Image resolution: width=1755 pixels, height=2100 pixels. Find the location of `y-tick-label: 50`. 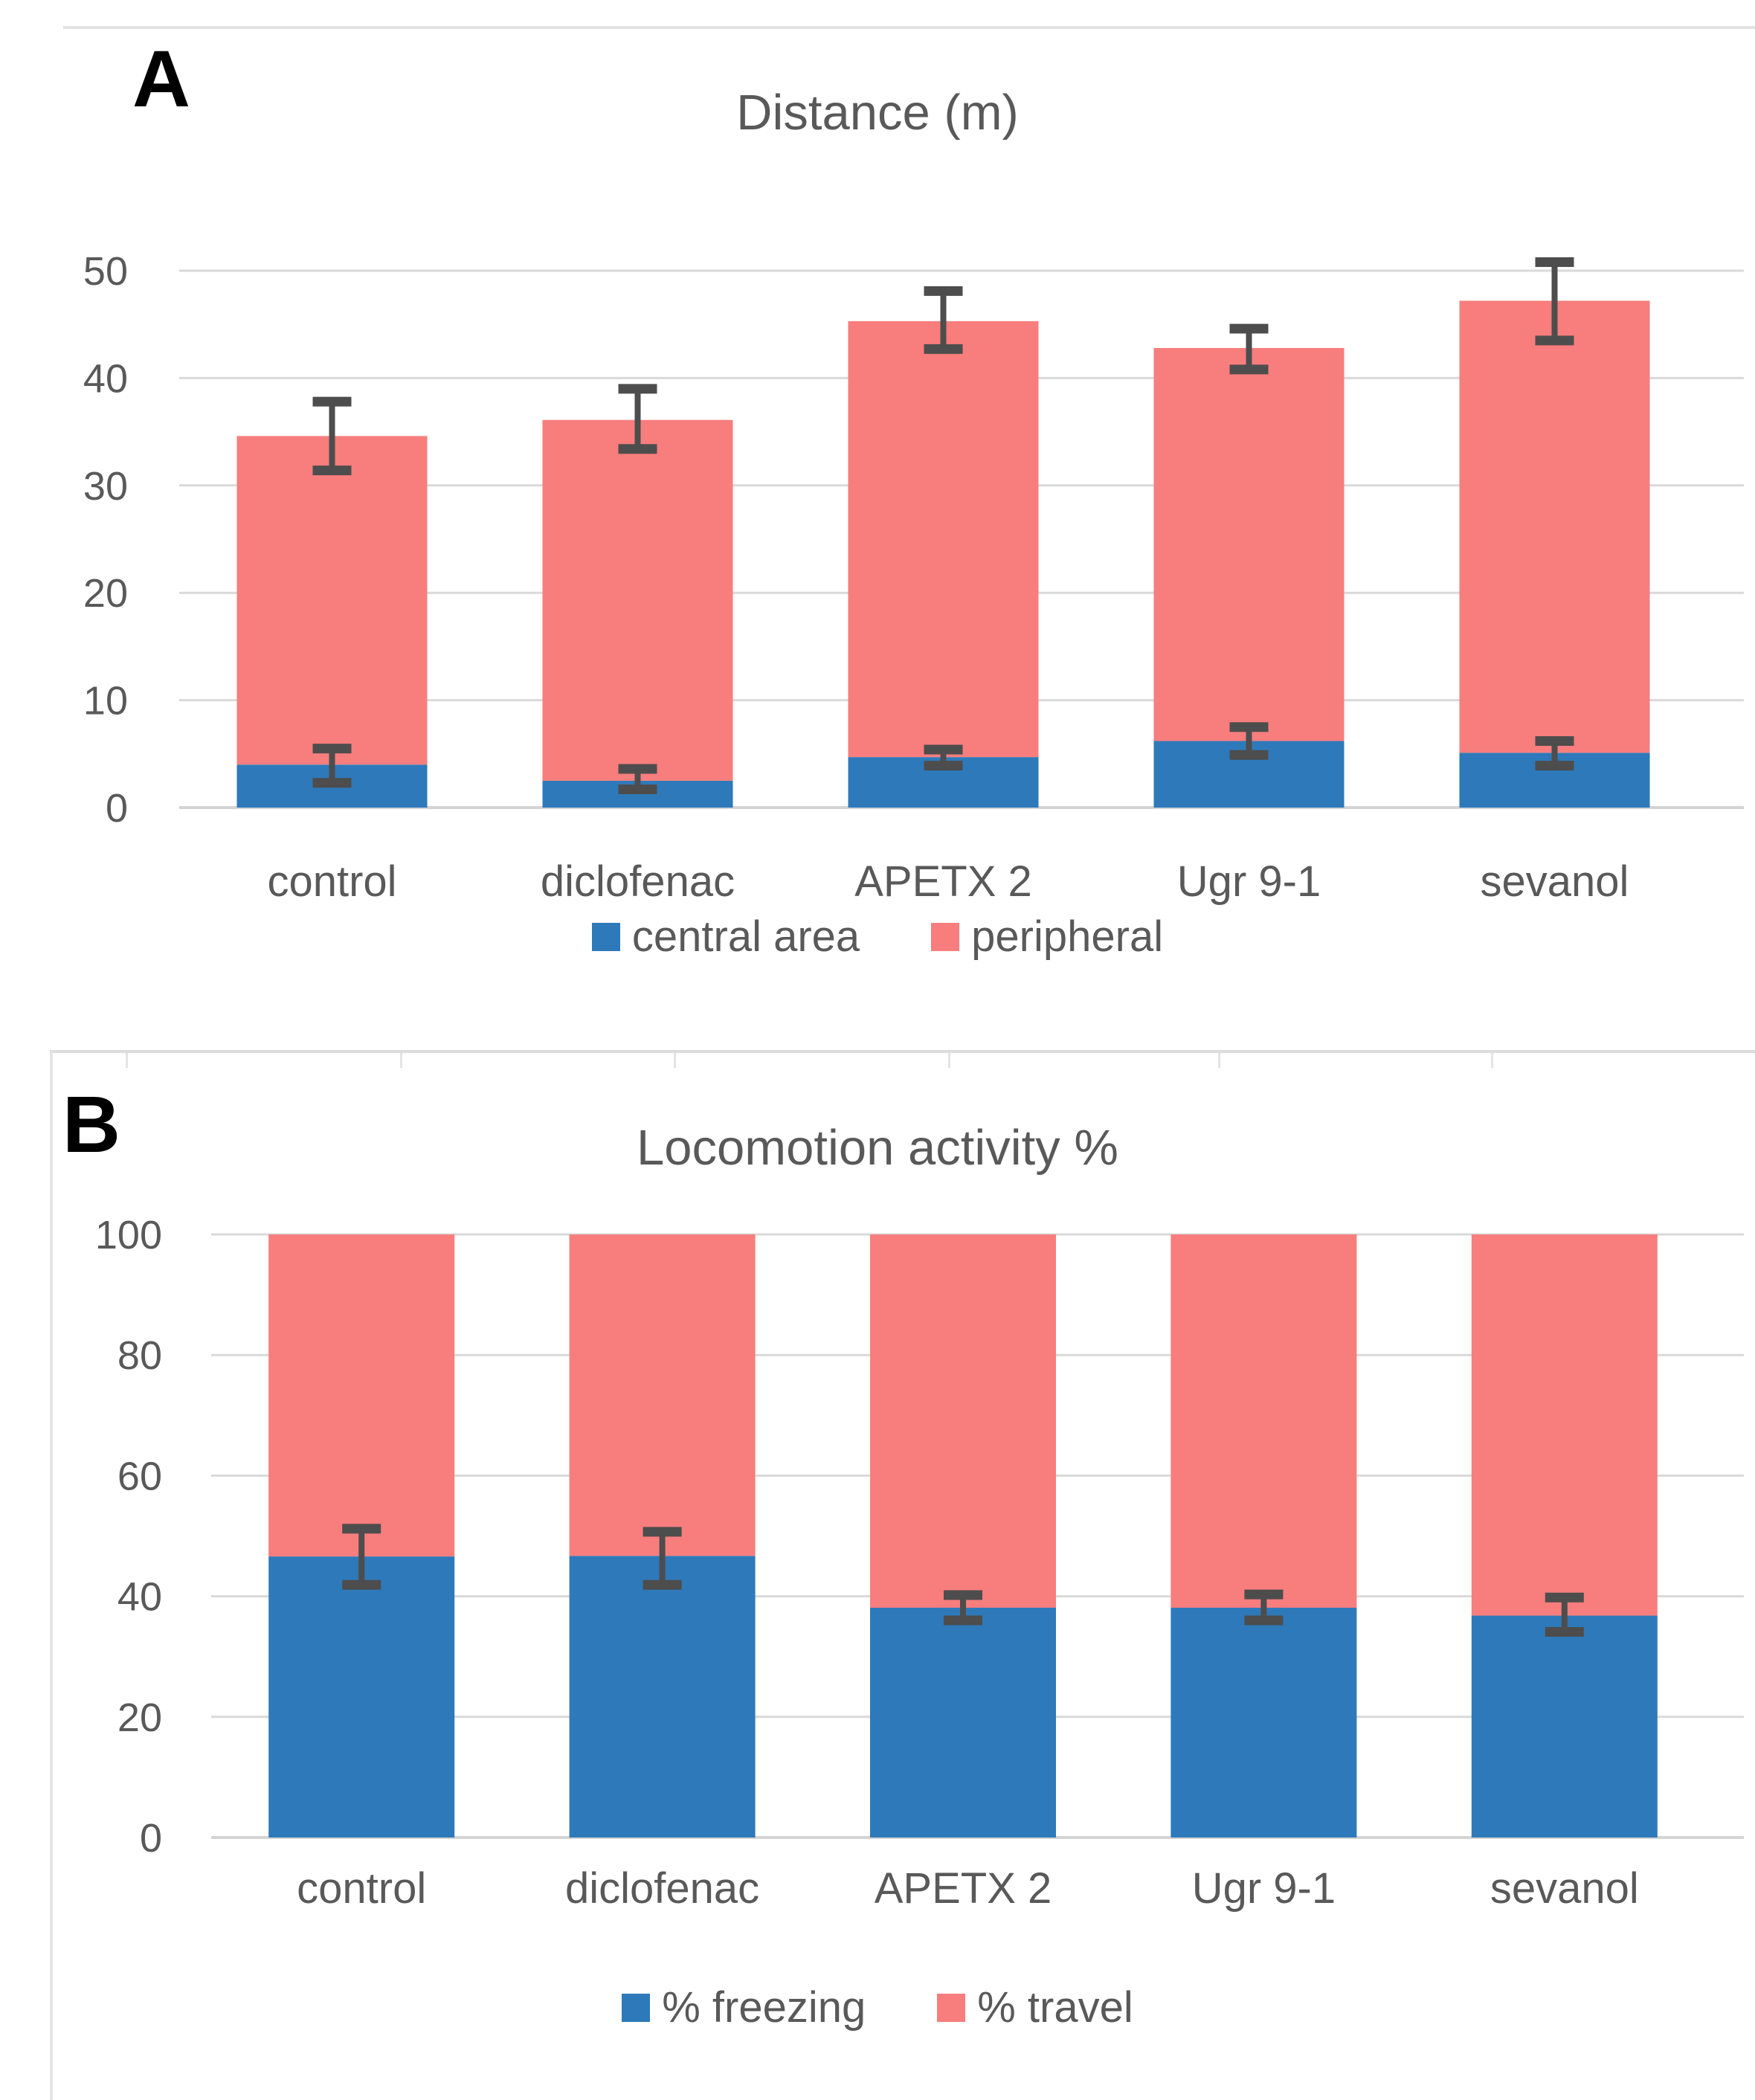

y-tick-label: 50 is located at coordinates (105, 271).